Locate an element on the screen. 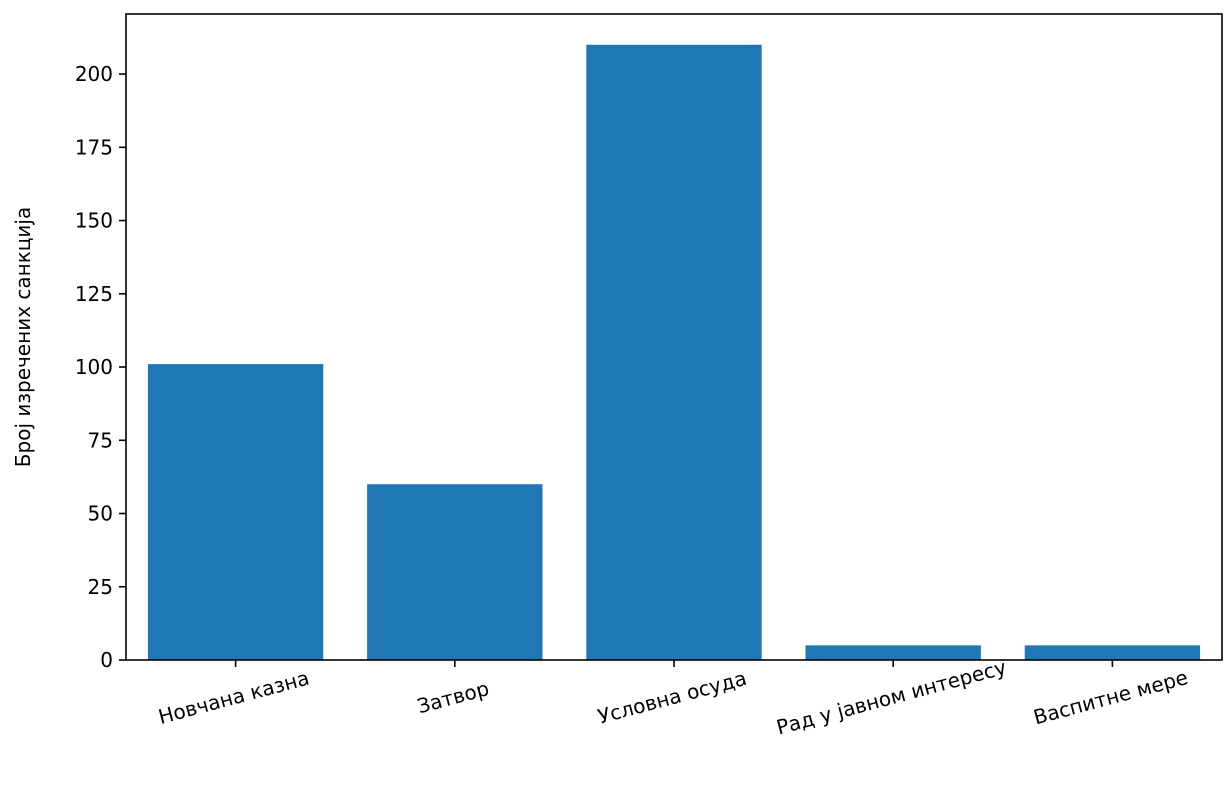 The image size is (1224, 810). x-tick-label-4: Васпитне мере is located at coordinates (1111, 697).